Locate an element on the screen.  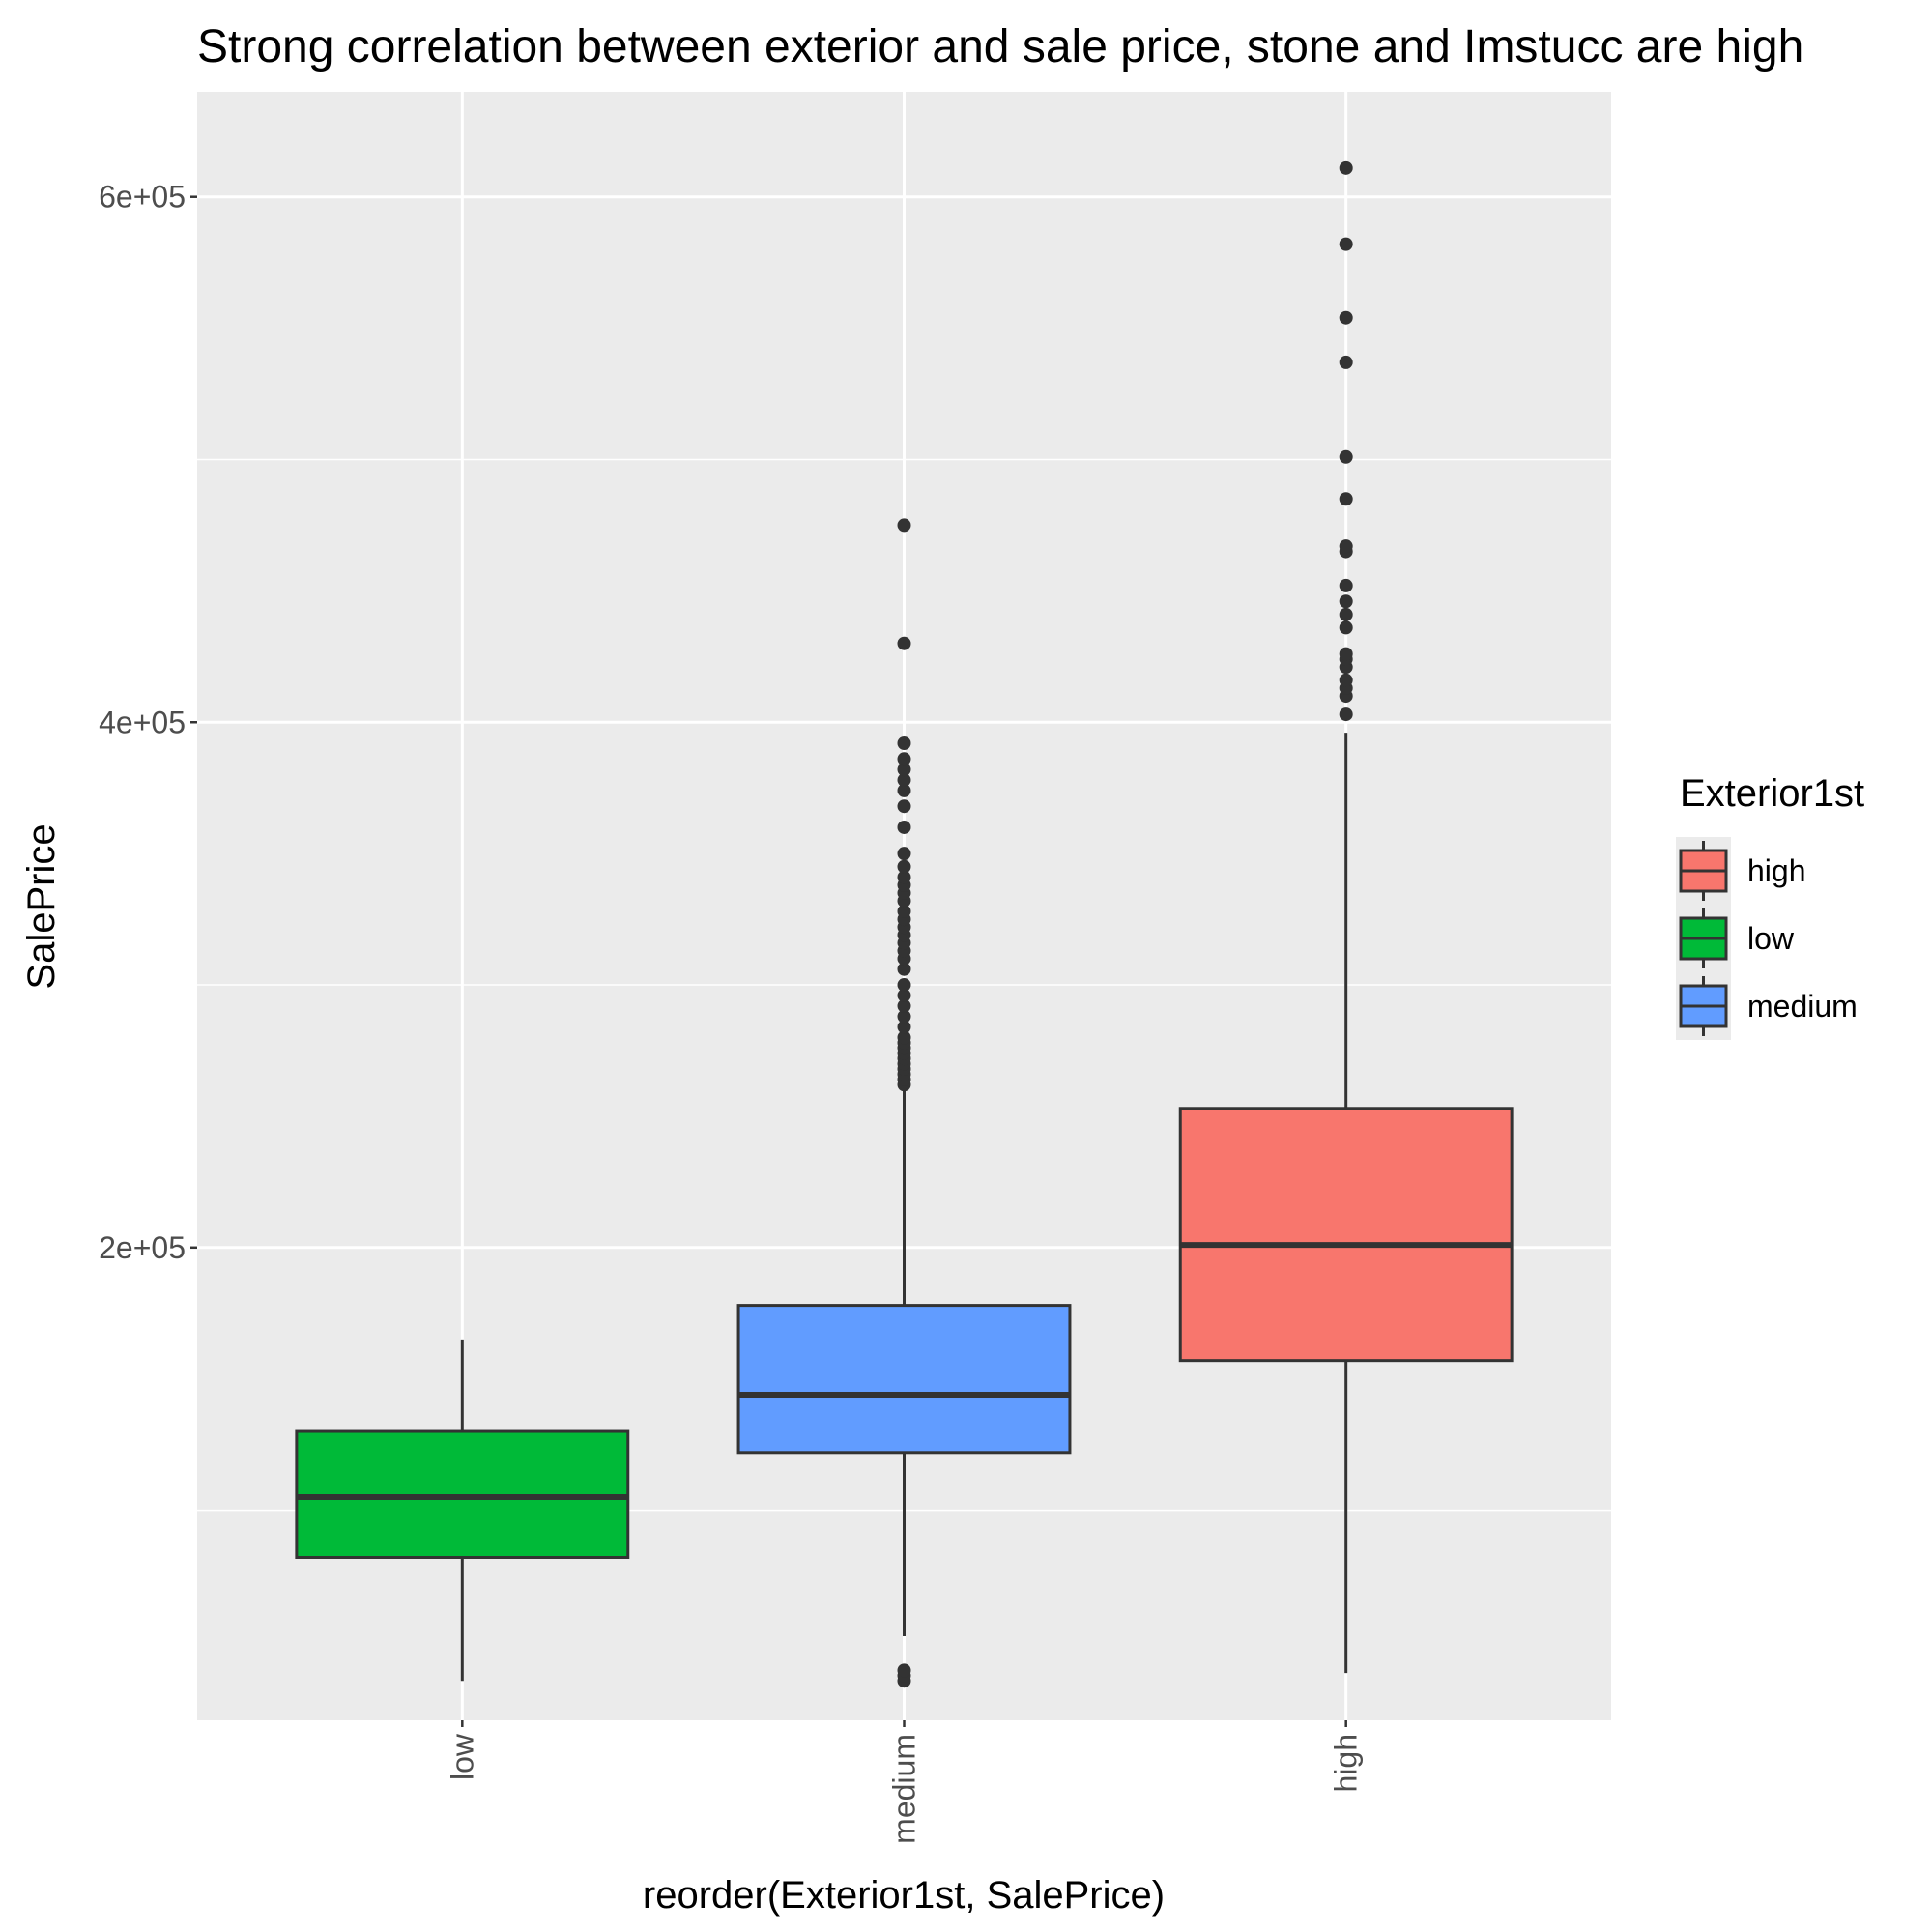
legend-label-medium: medium is located at coordinates (1802, 1006).